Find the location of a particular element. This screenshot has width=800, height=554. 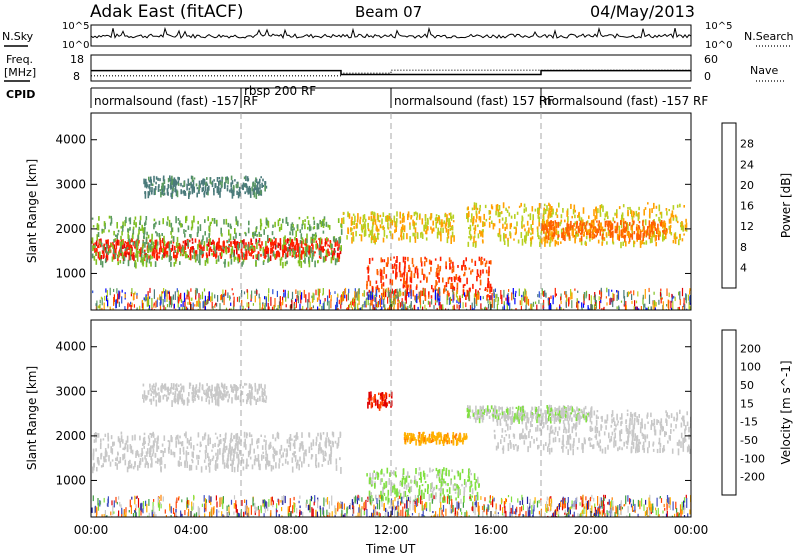

y-tick-label: 3000 is located at coordinates (70, 184).